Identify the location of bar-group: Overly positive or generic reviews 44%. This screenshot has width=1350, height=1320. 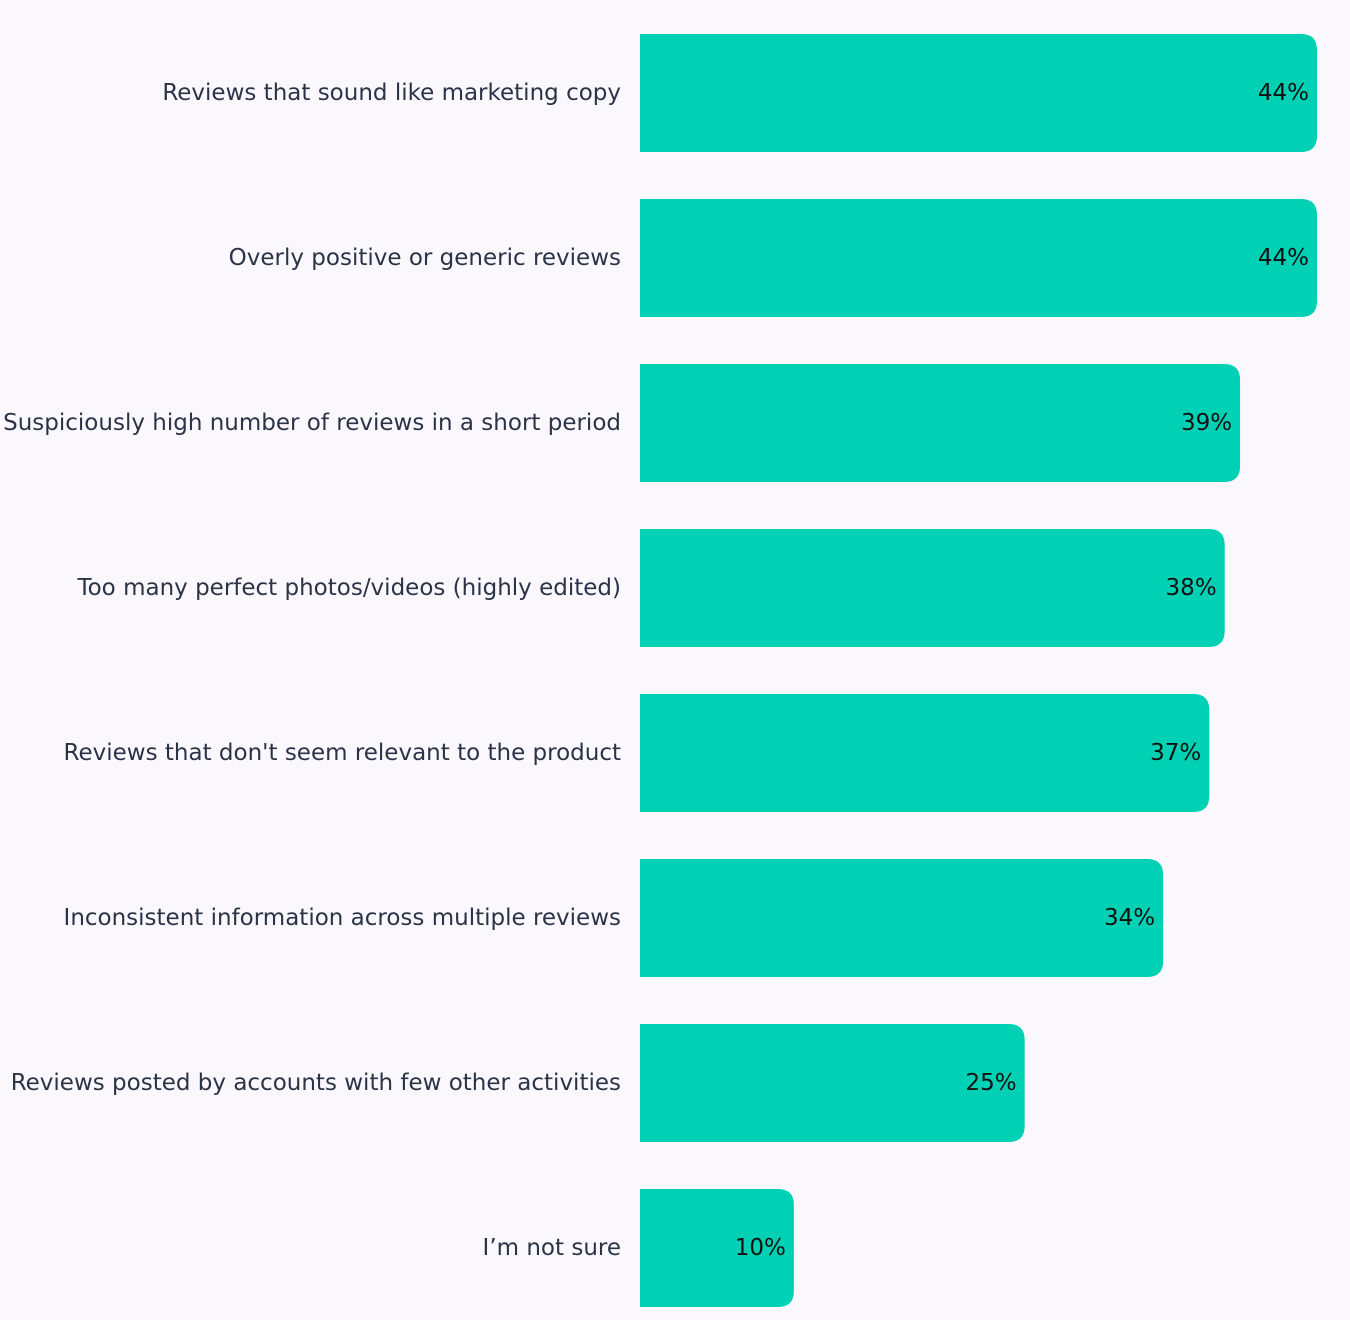
(773, 258).